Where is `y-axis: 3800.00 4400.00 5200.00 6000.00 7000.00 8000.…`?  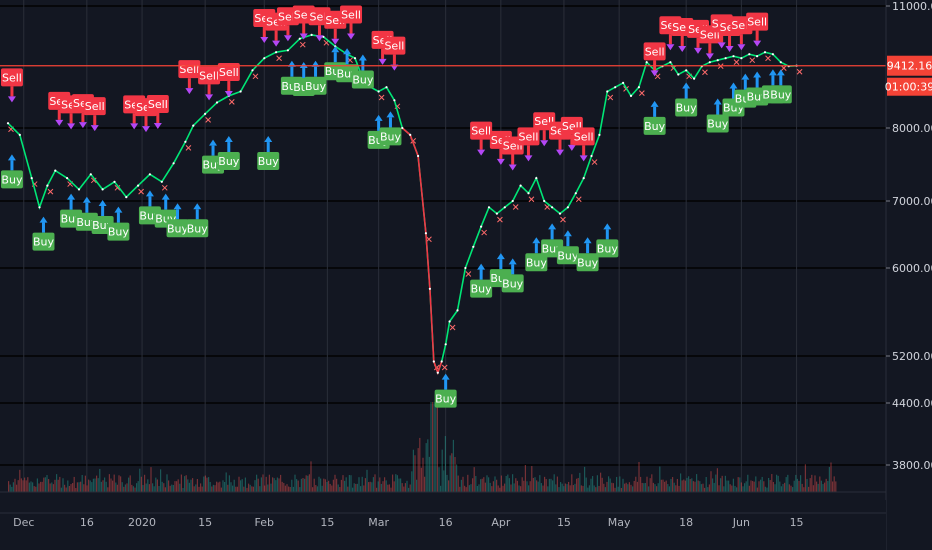 y-axis: 3800.00 4400.00 5200.00 6000.00 7000.00 8000.… is located at coordinates (908, 275).